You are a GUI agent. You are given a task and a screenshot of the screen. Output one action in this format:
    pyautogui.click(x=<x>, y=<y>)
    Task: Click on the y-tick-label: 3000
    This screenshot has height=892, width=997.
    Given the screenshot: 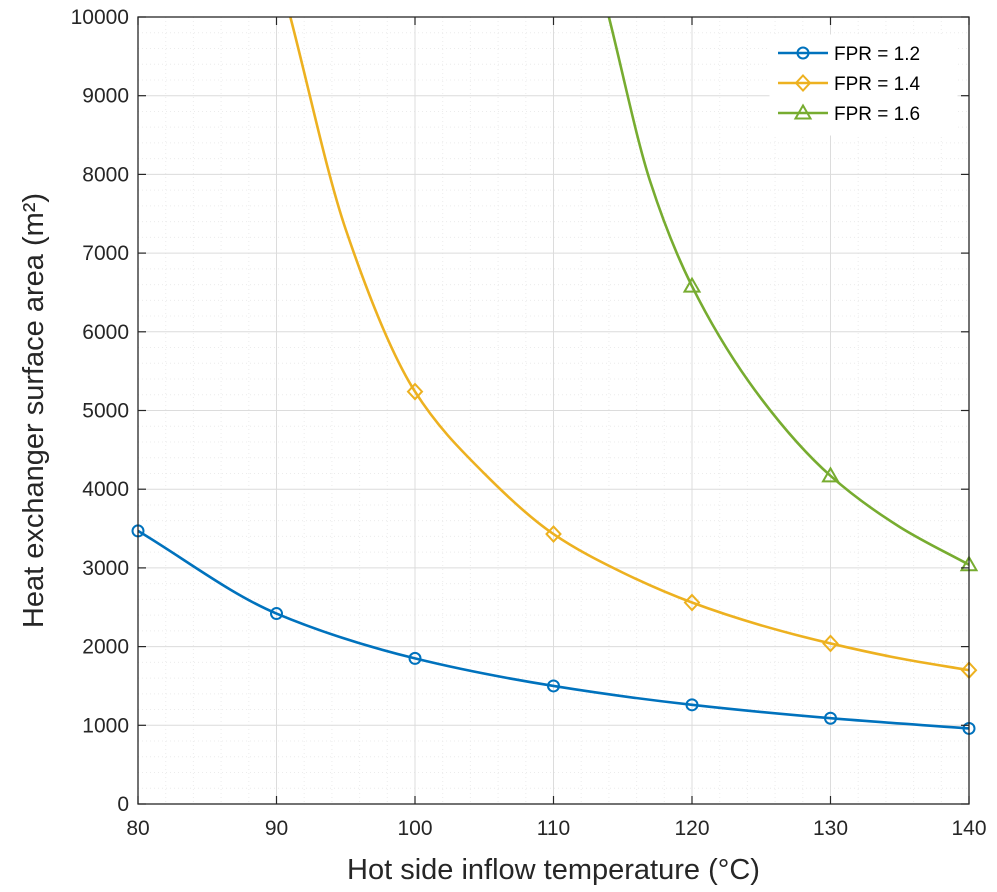 What is the action you would take?
    pyautogui.click(x=105, y=568)
    